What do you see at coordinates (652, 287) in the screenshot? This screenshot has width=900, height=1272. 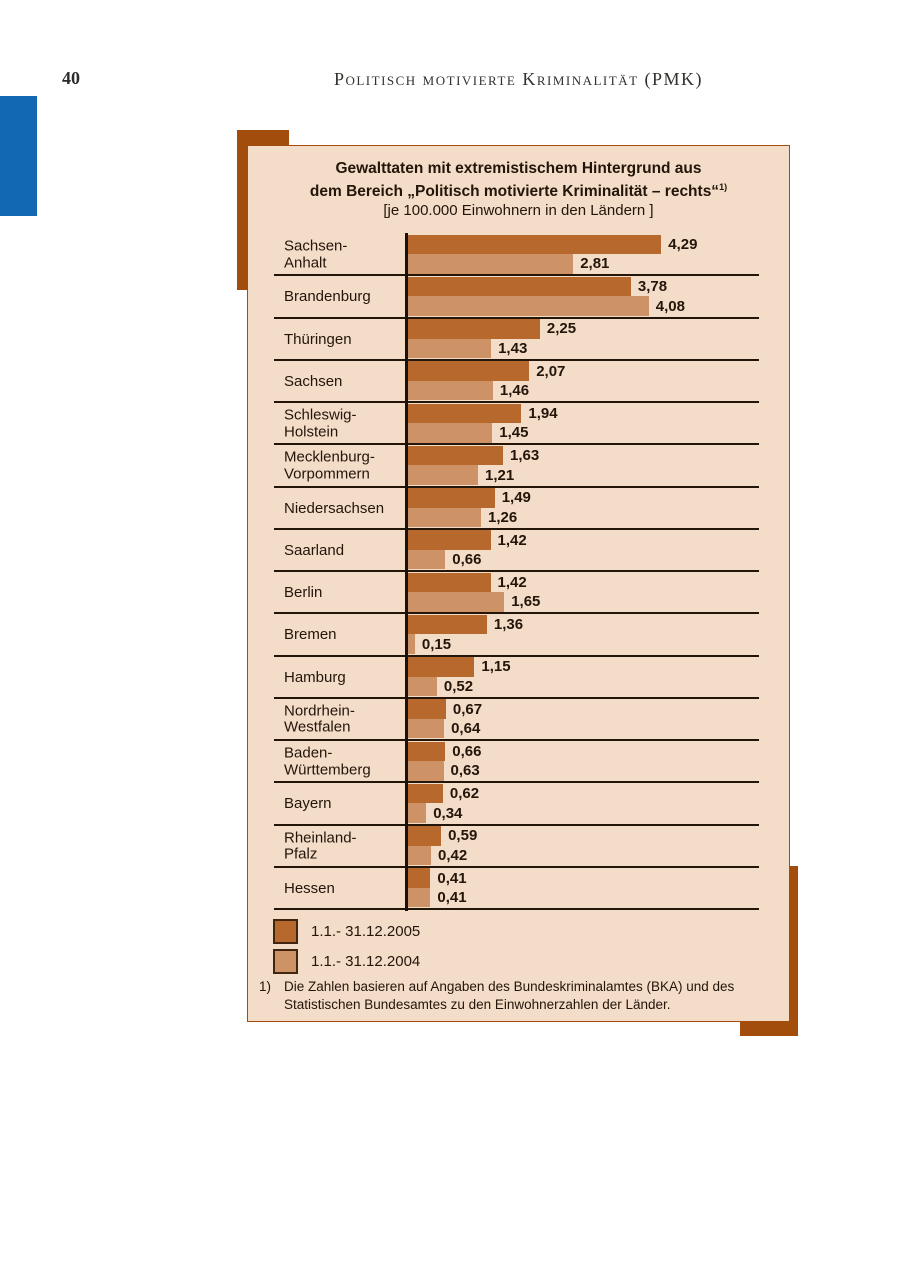 I see `bar-value-label: 3,78` at bounding box center [652, 287].